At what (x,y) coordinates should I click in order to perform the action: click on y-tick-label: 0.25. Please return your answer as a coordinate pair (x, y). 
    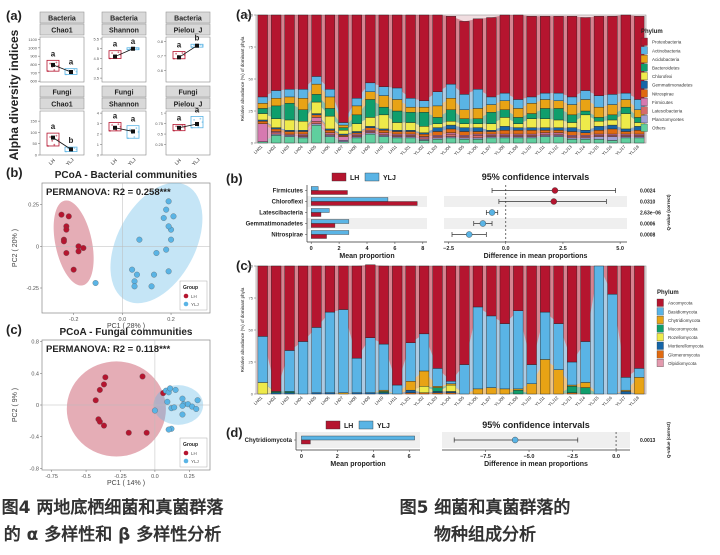
    Looking at the image, I should click on (159, 144).